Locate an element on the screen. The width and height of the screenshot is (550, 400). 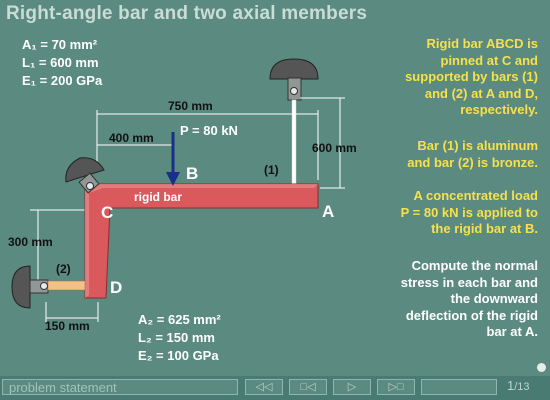
next-page-button: ▷ is located at coordinates (352, 387).